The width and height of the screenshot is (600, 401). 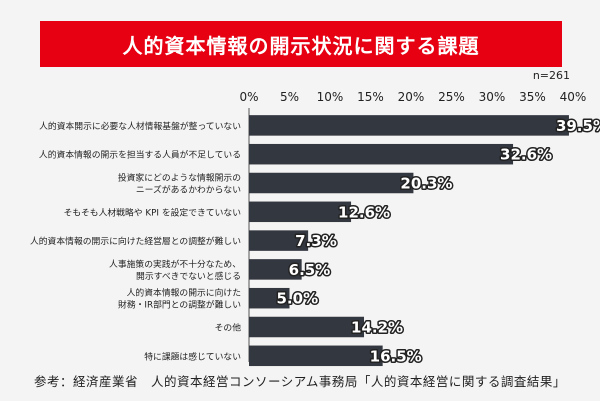 What do you see at coordinates (140, 155) in the screenshot?
I see `category-label: 人的資本情報の開示を担当する人員が不足している` at bounding box center [140, 155].